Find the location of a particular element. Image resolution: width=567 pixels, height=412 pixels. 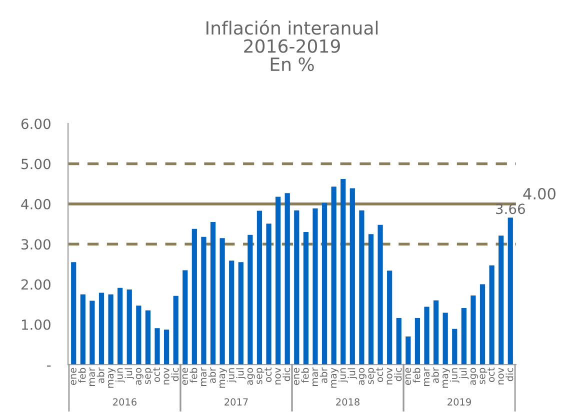

y-tick-label: 2.00 is located at coordinates (35, 284).